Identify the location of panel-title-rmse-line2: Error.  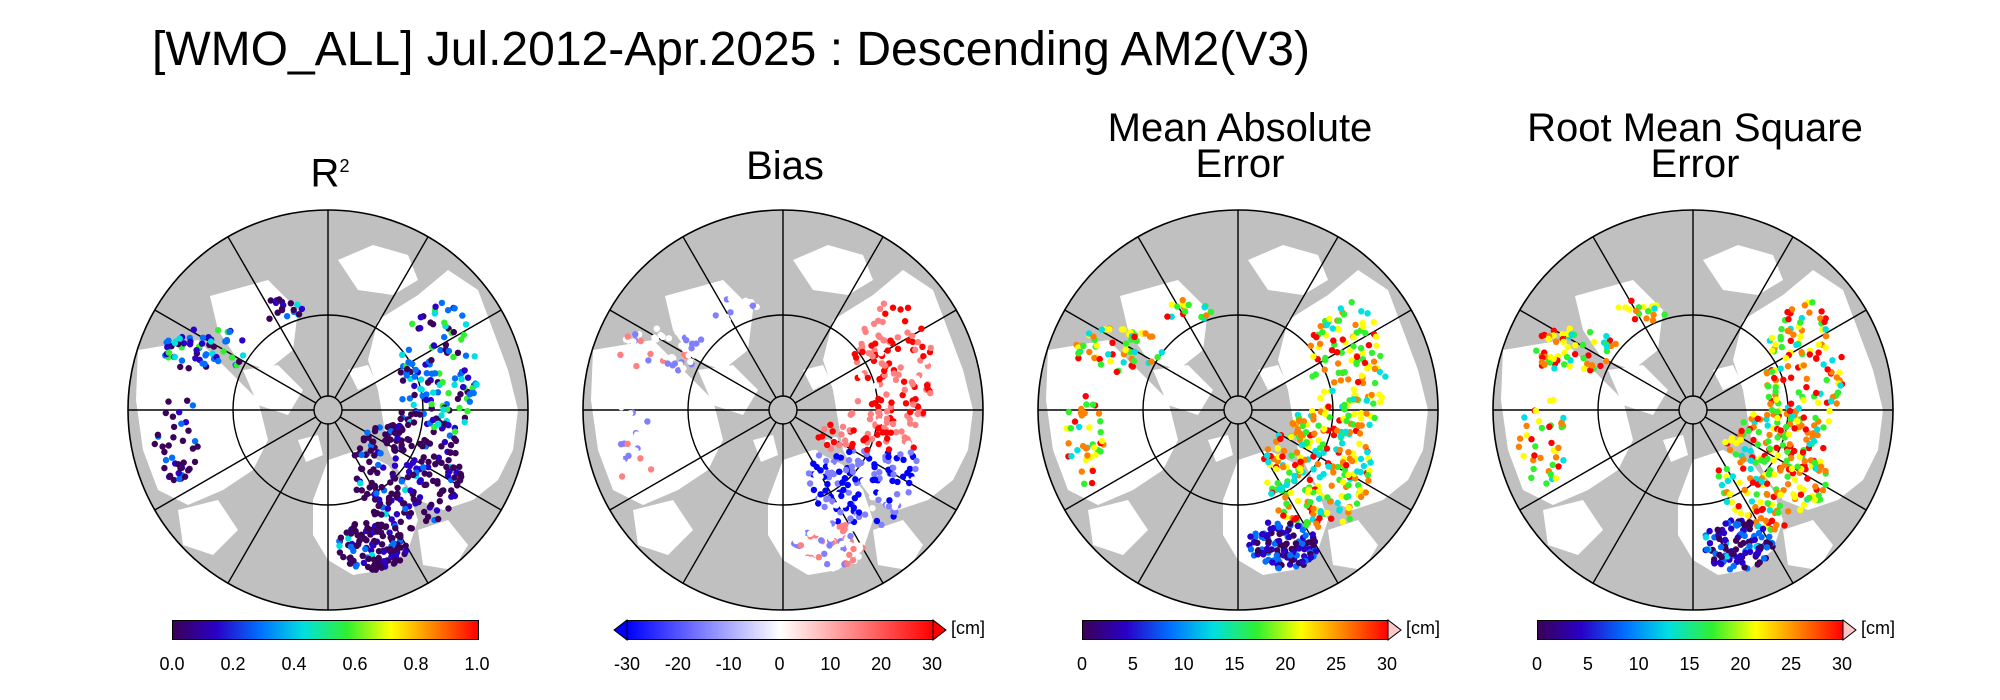
(1695, 164).